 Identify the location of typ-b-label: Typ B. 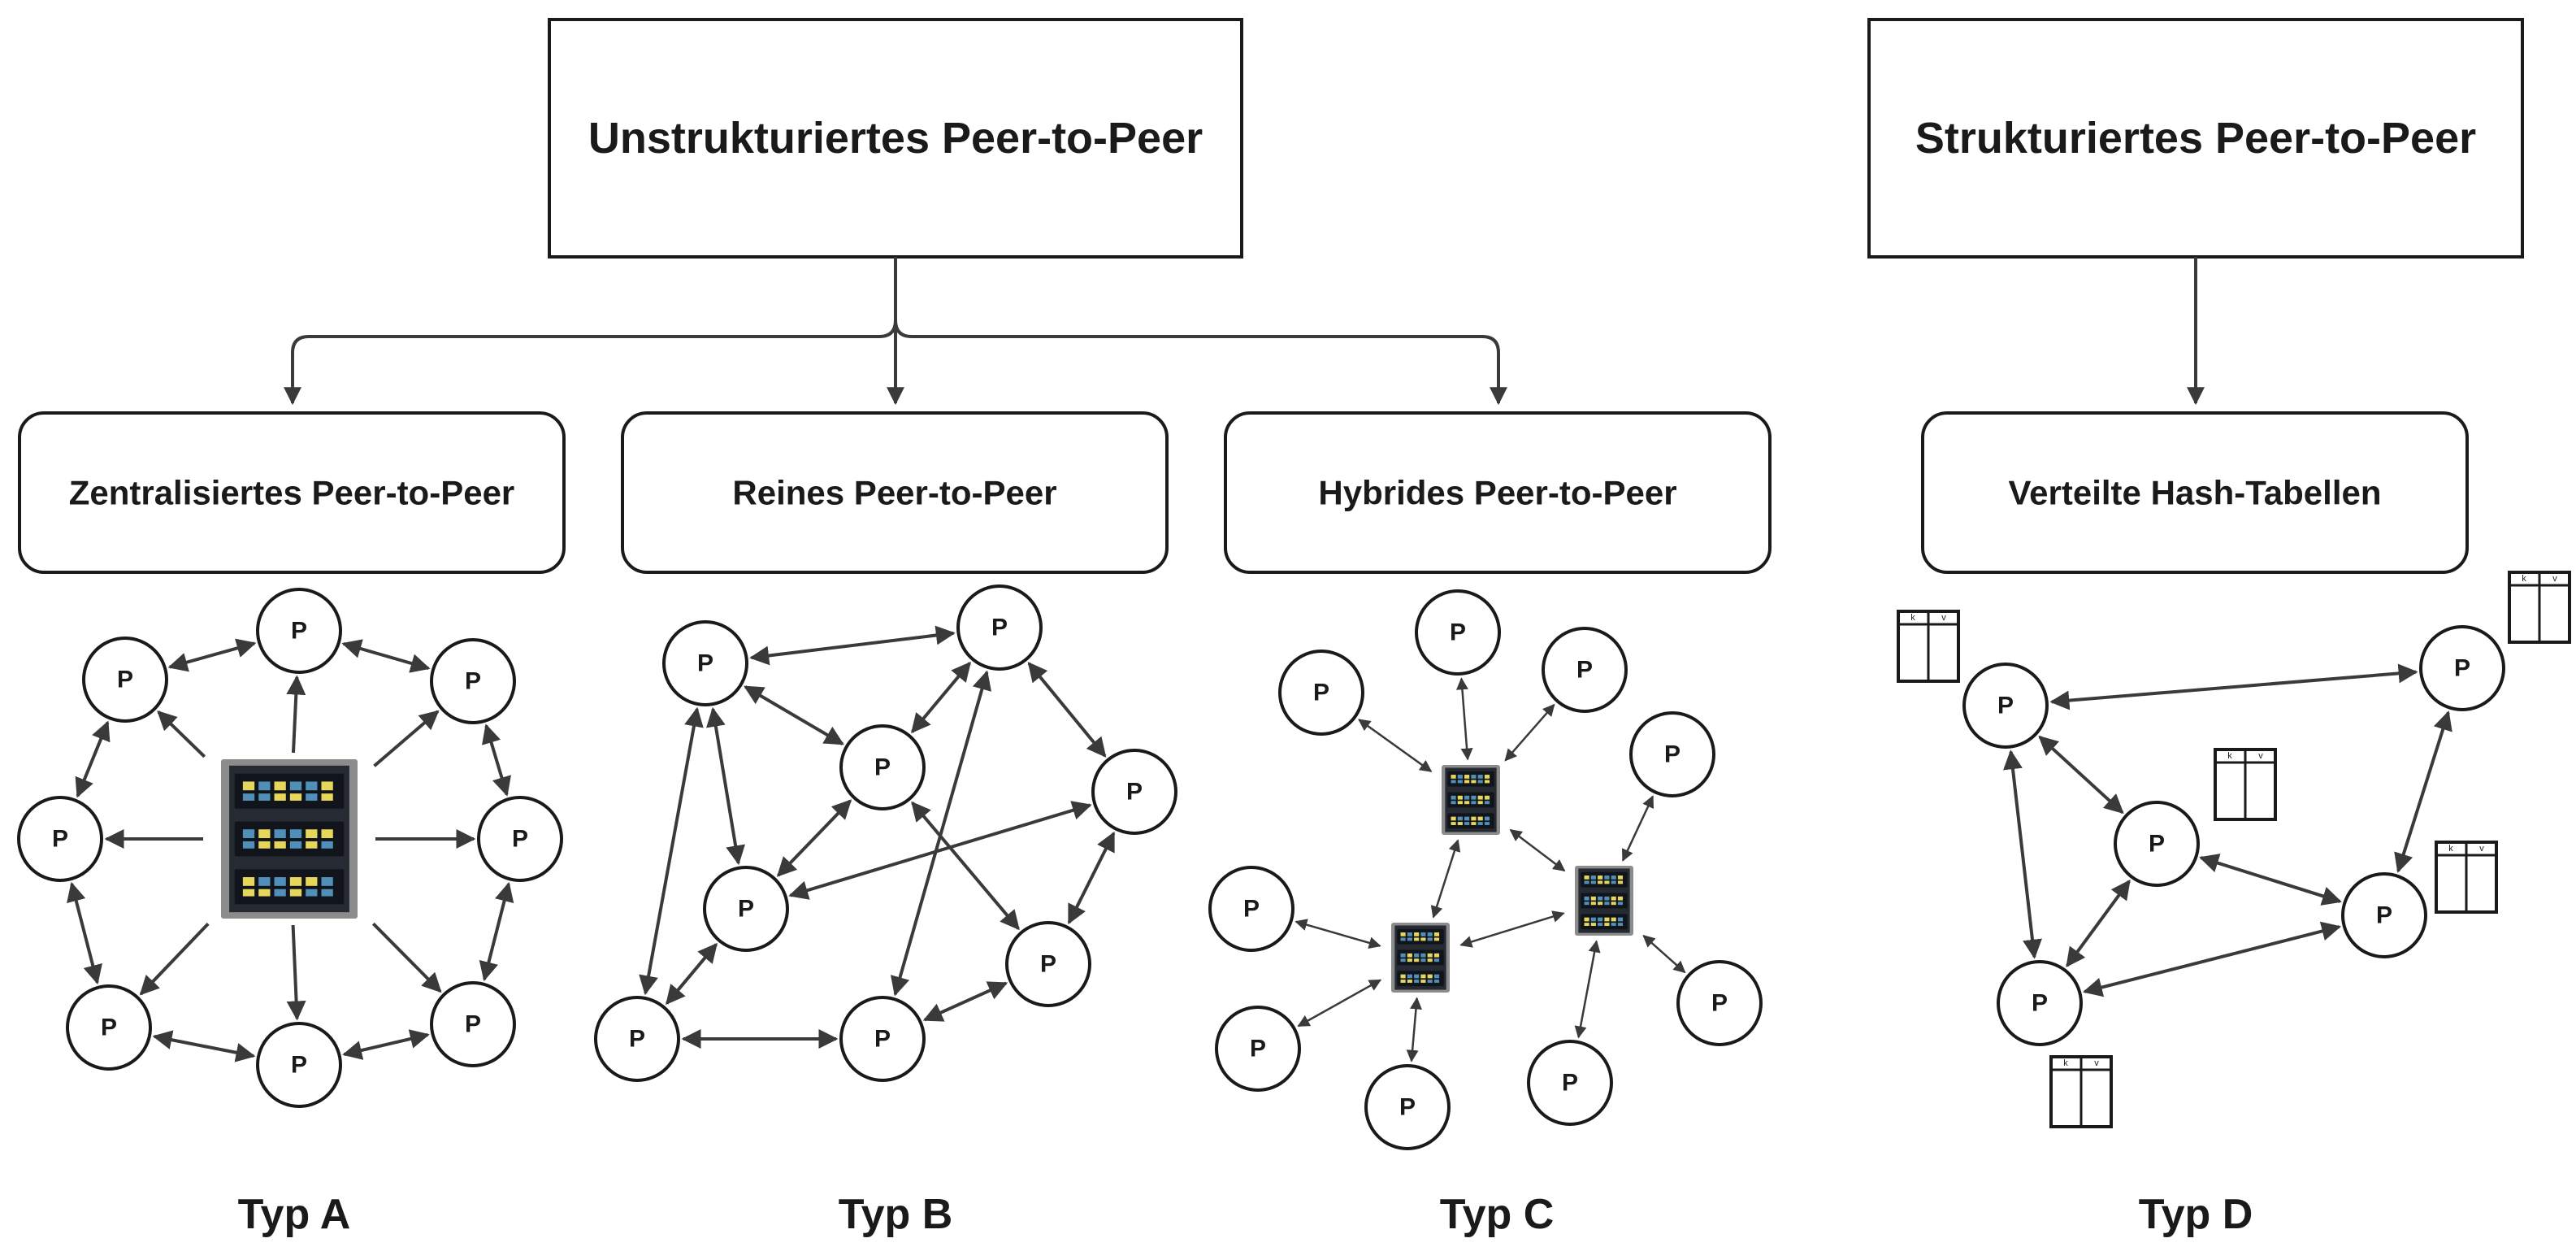
(896, 1215).